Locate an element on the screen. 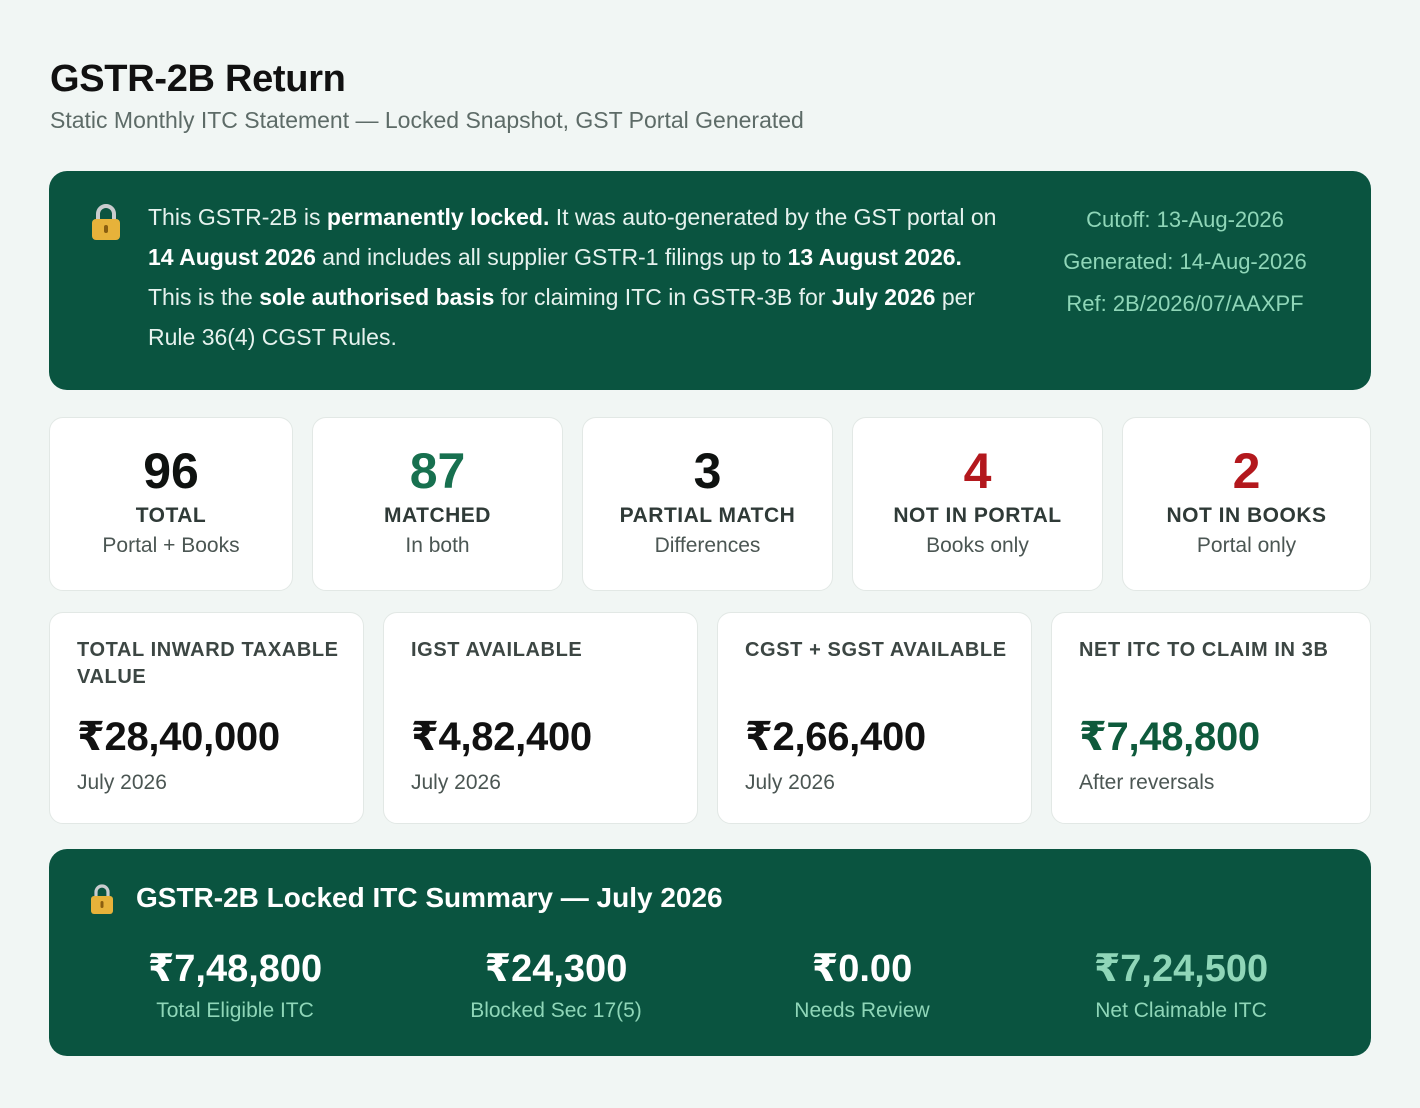  count-value: 2 is located at coordinates (1246, 471).